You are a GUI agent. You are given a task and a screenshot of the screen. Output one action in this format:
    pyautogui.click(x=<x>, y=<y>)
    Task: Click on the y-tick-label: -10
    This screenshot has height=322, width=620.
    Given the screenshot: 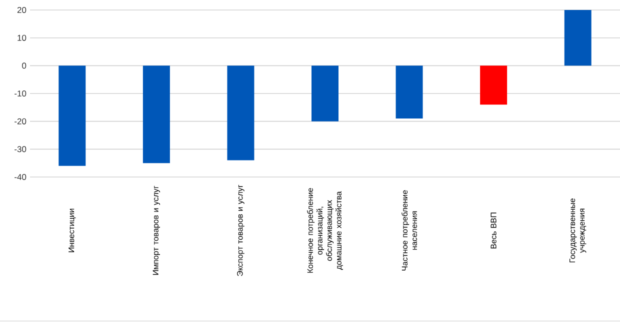 What is the action you would take?
    pyautogui.click(x=20, y=93)
    